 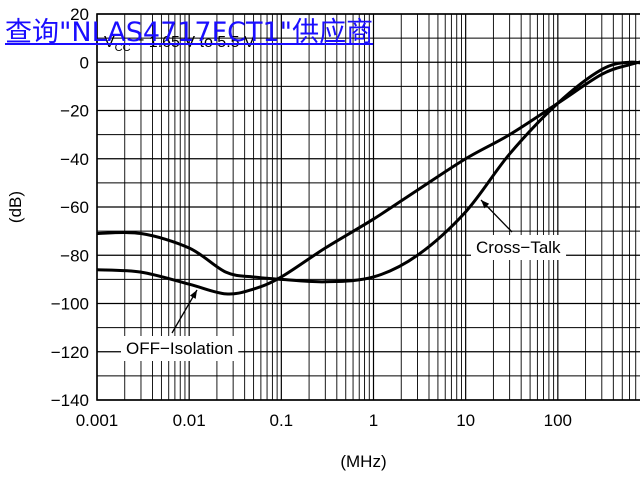 I want to click on y-tick-label: −20, so click(x=74, y=111).